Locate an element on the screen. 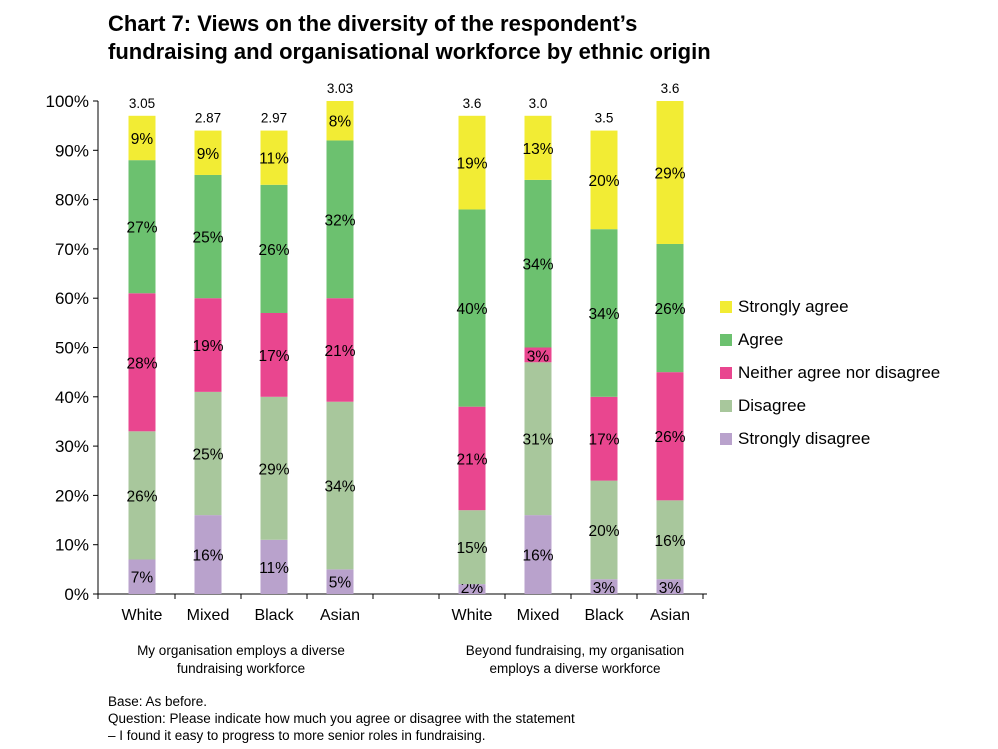 The image size is (998, 749). y-tick-label: 70% is located at coordinates (72, 249).